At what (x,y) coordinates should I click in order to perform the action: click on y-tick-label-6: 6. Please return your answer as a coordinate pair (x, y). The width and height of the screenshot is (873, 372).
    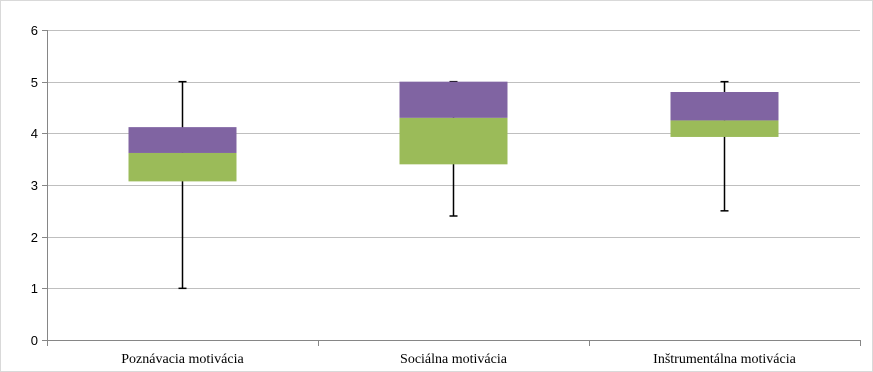
    Looking at the image, I should click on (34, 30).